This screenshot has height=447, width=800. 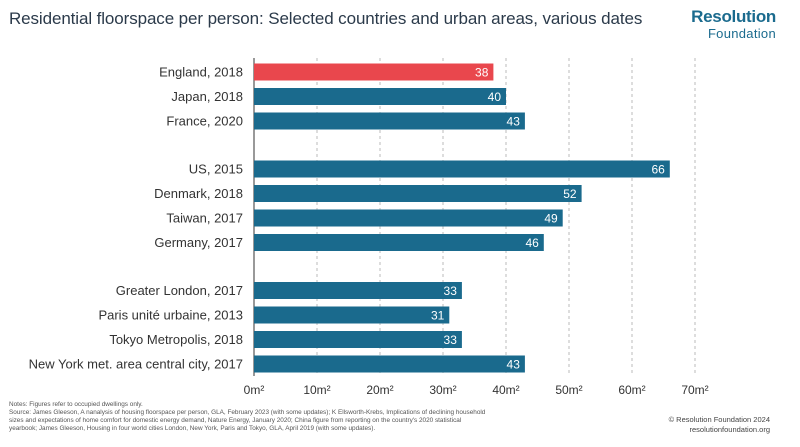 I want to click on brand-subname: Foundation, so click(x=741, y=33).